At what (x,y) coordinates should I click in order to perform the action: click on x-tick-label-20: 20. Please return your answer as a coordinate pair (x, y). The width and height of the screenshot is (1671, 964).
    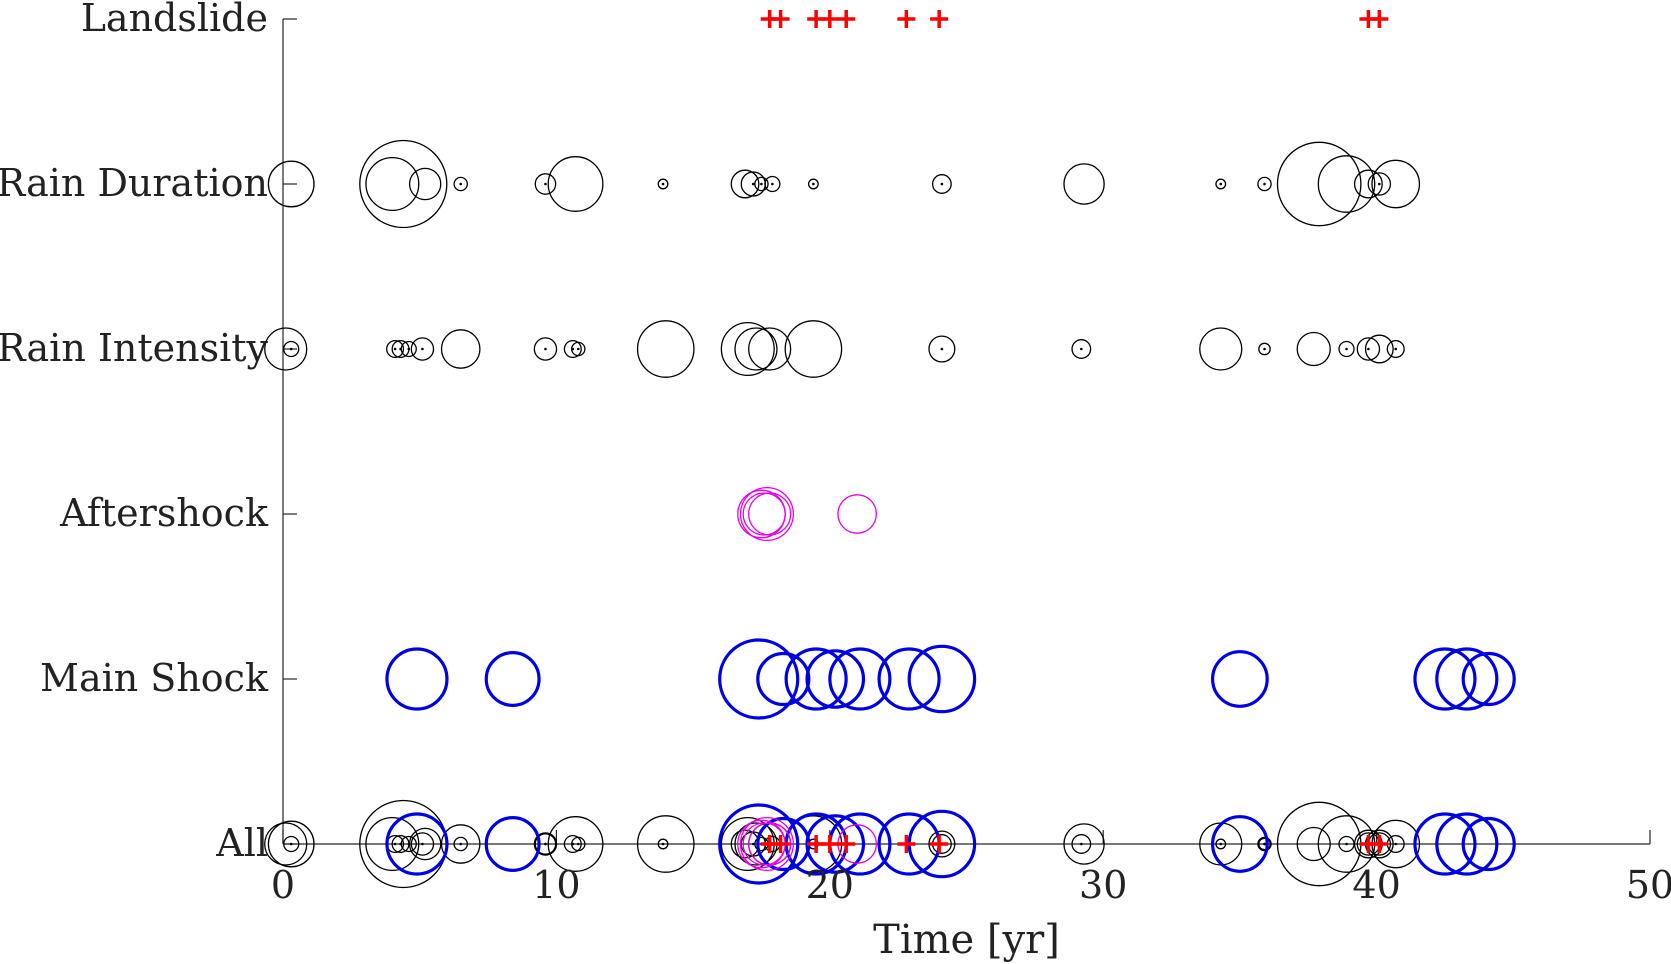
    Looking at the image, I should click on (830, 885).